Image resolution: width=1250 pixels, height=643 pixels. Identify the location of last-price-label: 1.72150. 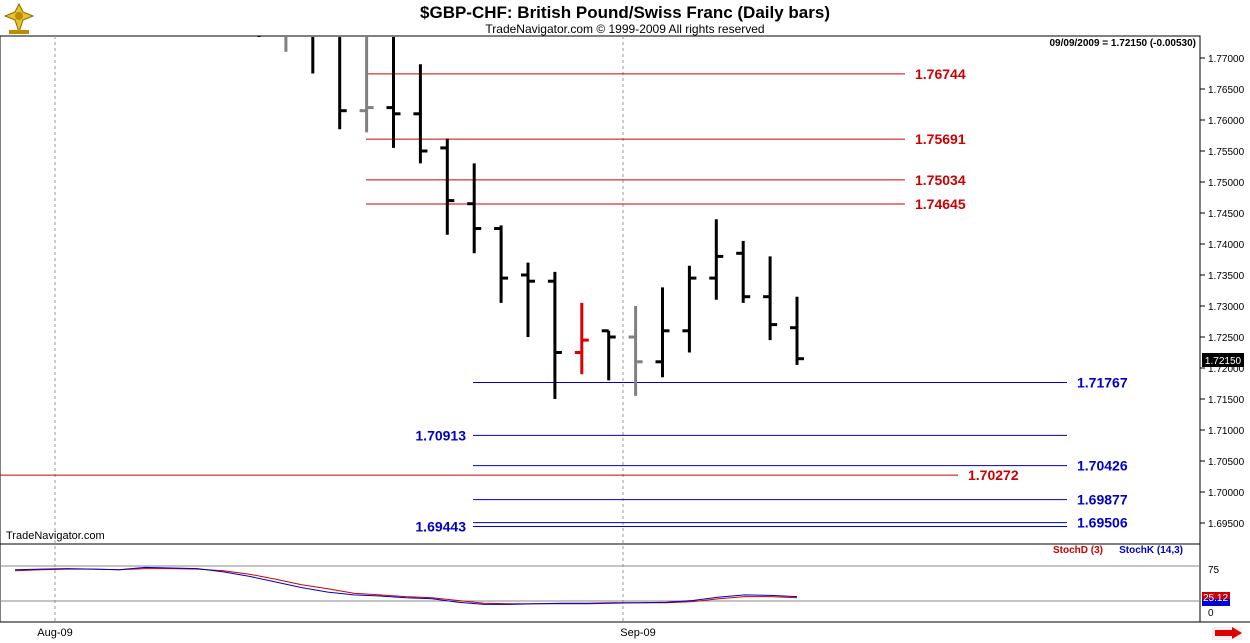
(1223, 361).